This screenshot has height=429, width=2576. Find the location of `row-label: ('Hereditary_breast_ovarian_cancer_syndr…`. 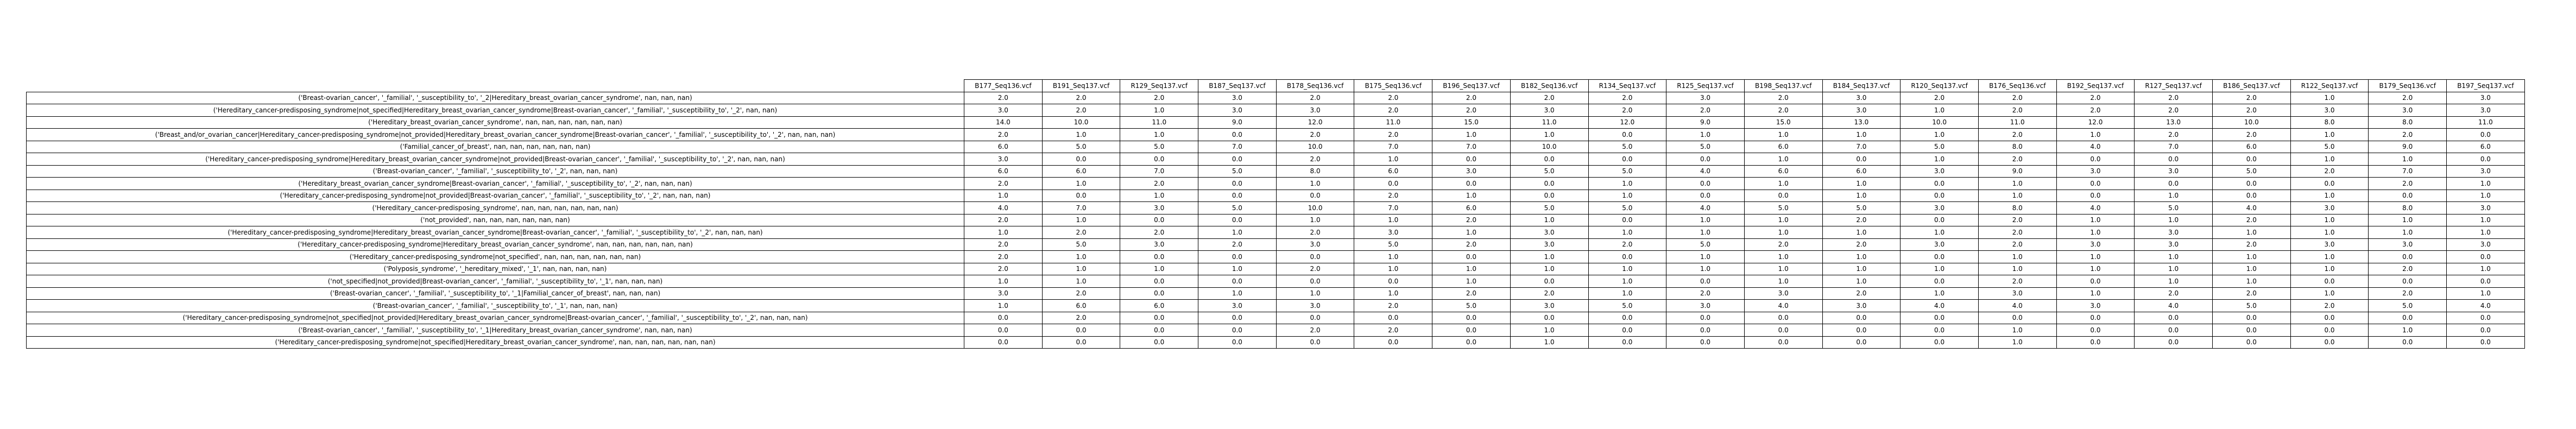

row-label: ('Hereditary_breast_ovarian_cancer_syndr… is located at coordinates (495, 122).